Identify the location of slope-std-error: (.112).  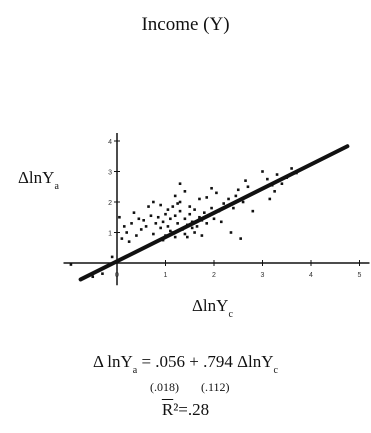
(215, 387).